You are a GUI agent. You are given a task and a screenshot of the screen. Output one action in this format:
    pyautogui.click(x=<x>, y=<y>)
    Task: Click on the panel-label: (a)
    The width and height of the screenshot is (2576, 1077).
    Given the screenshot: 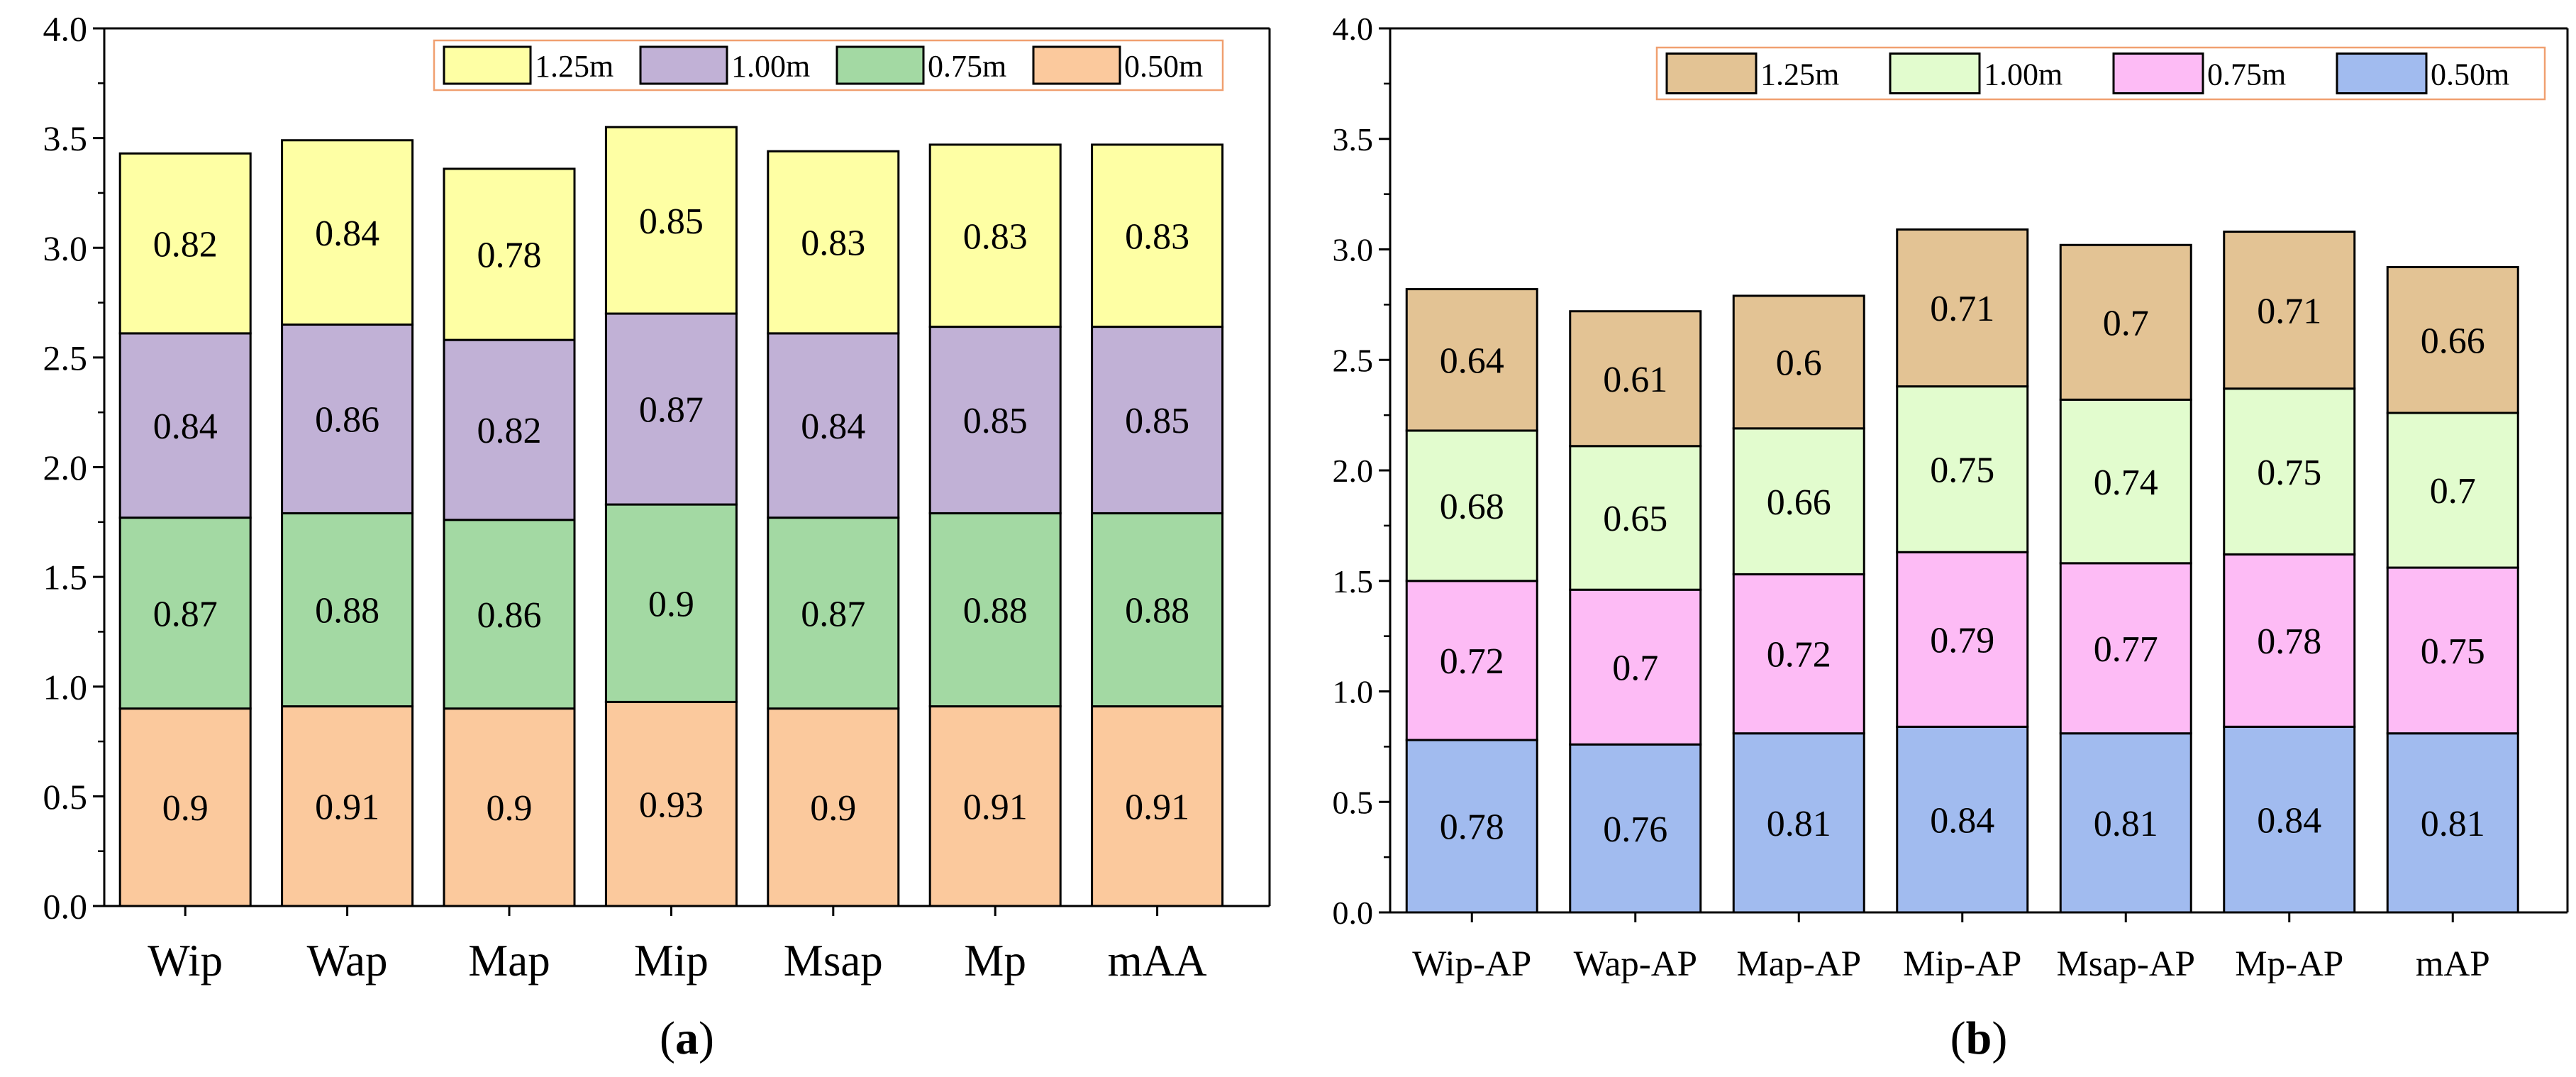 What is the action you would take?
    pyautogui.click(x=687, y=1038)
    